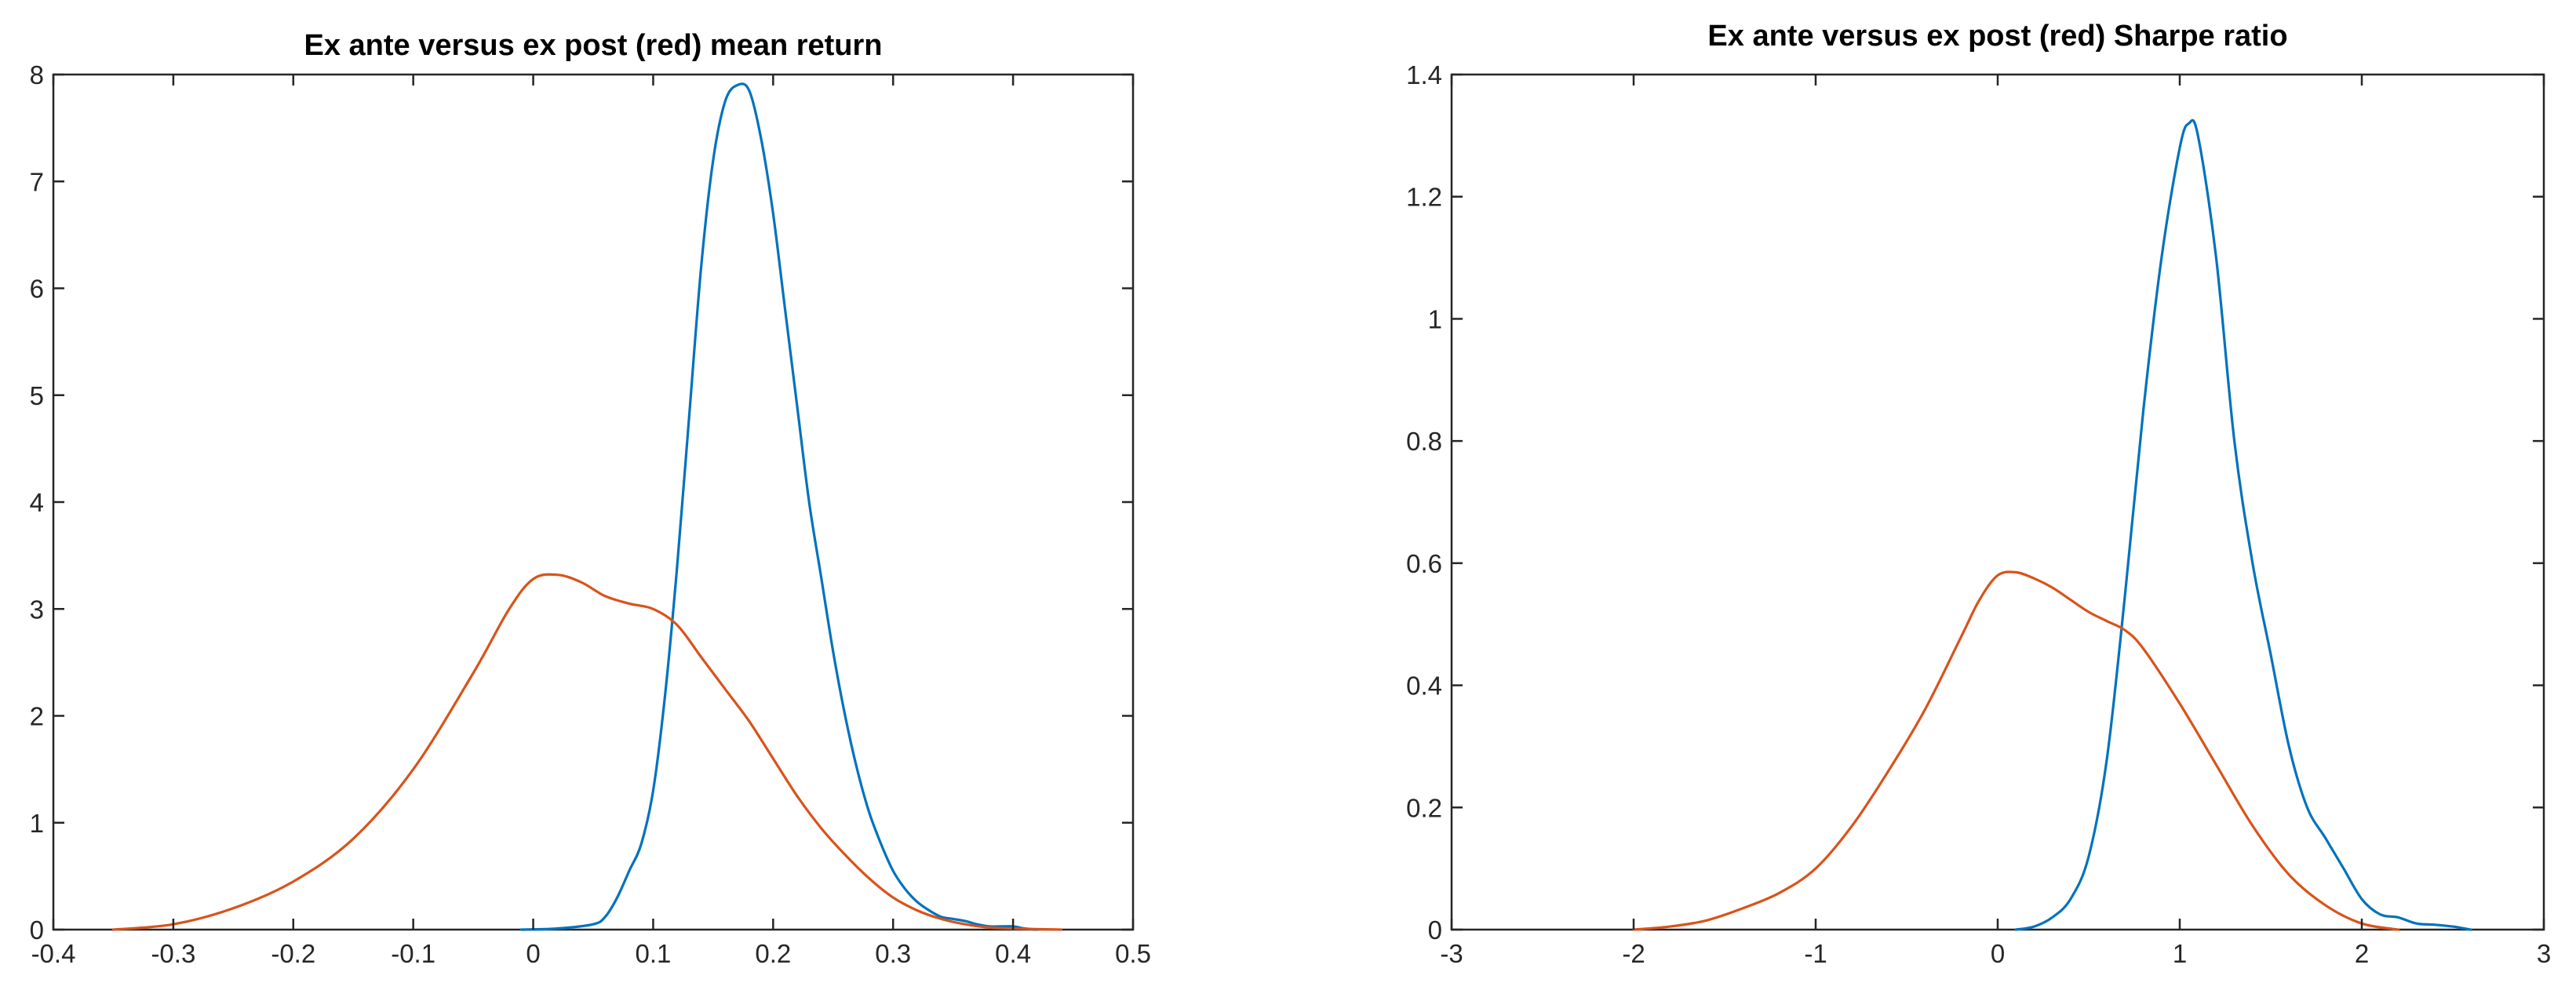  Describe the element at coordinates (1133, 953) in the screenshot. I see `x-tick-label: 0.5` at that location.